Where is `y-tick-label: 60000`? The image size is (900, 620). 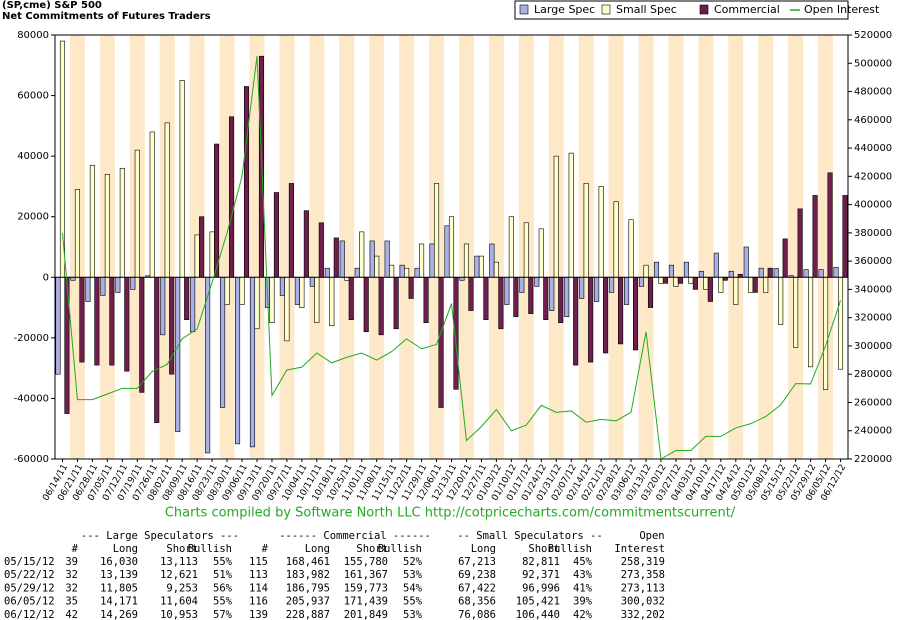 y-tick-label: 60000 is located at coordinates (33, 96).